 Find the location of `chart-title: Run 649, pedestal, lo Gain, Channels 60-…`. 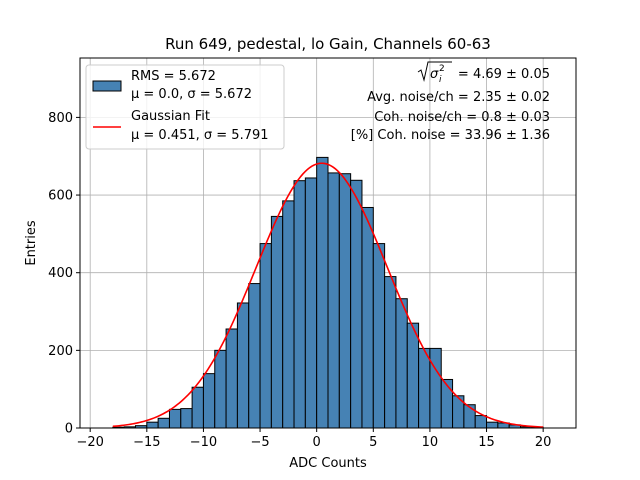

chart-title: Run 649, pedestal, lo Gain, Channels 60-… is located at coordinates (328, 44).